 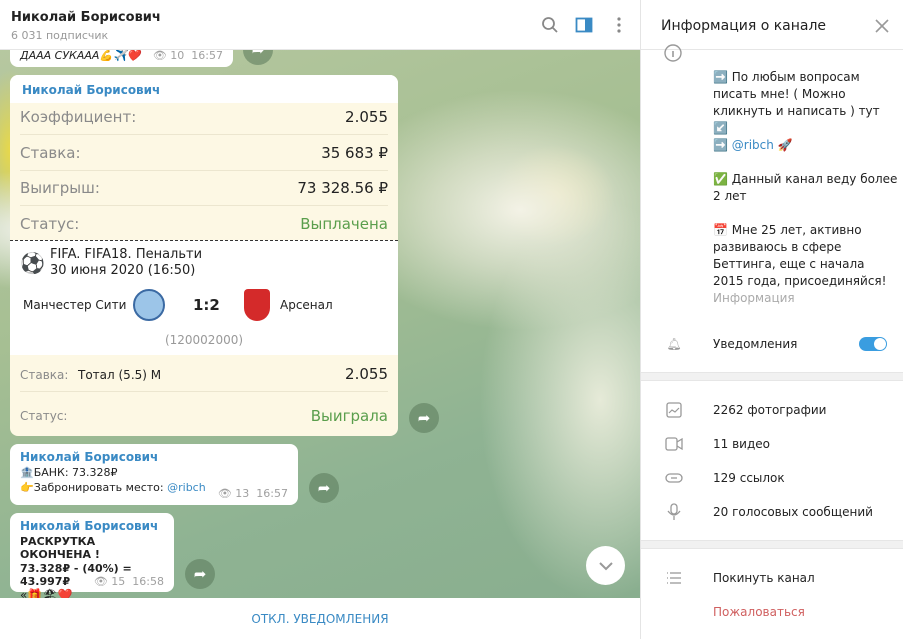 What do you see at coordinates (149, 305) in the screenshot?
I see `manchester-city-crest-icon` at bounding box center [149, 305].